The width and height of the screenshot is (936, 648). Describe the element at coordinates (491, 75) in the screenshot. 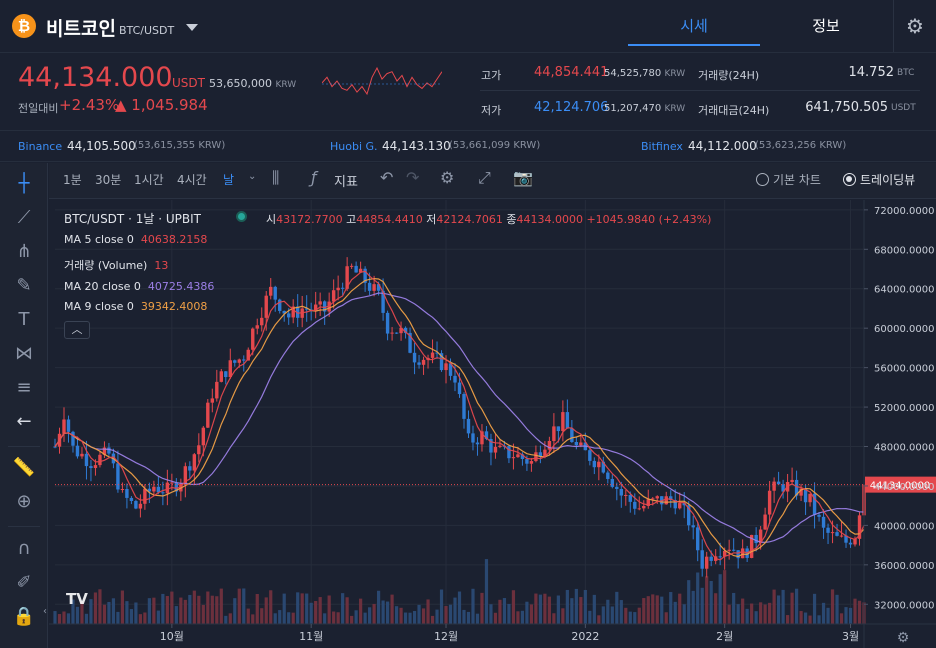

I see `high-label: 고가` at that location.